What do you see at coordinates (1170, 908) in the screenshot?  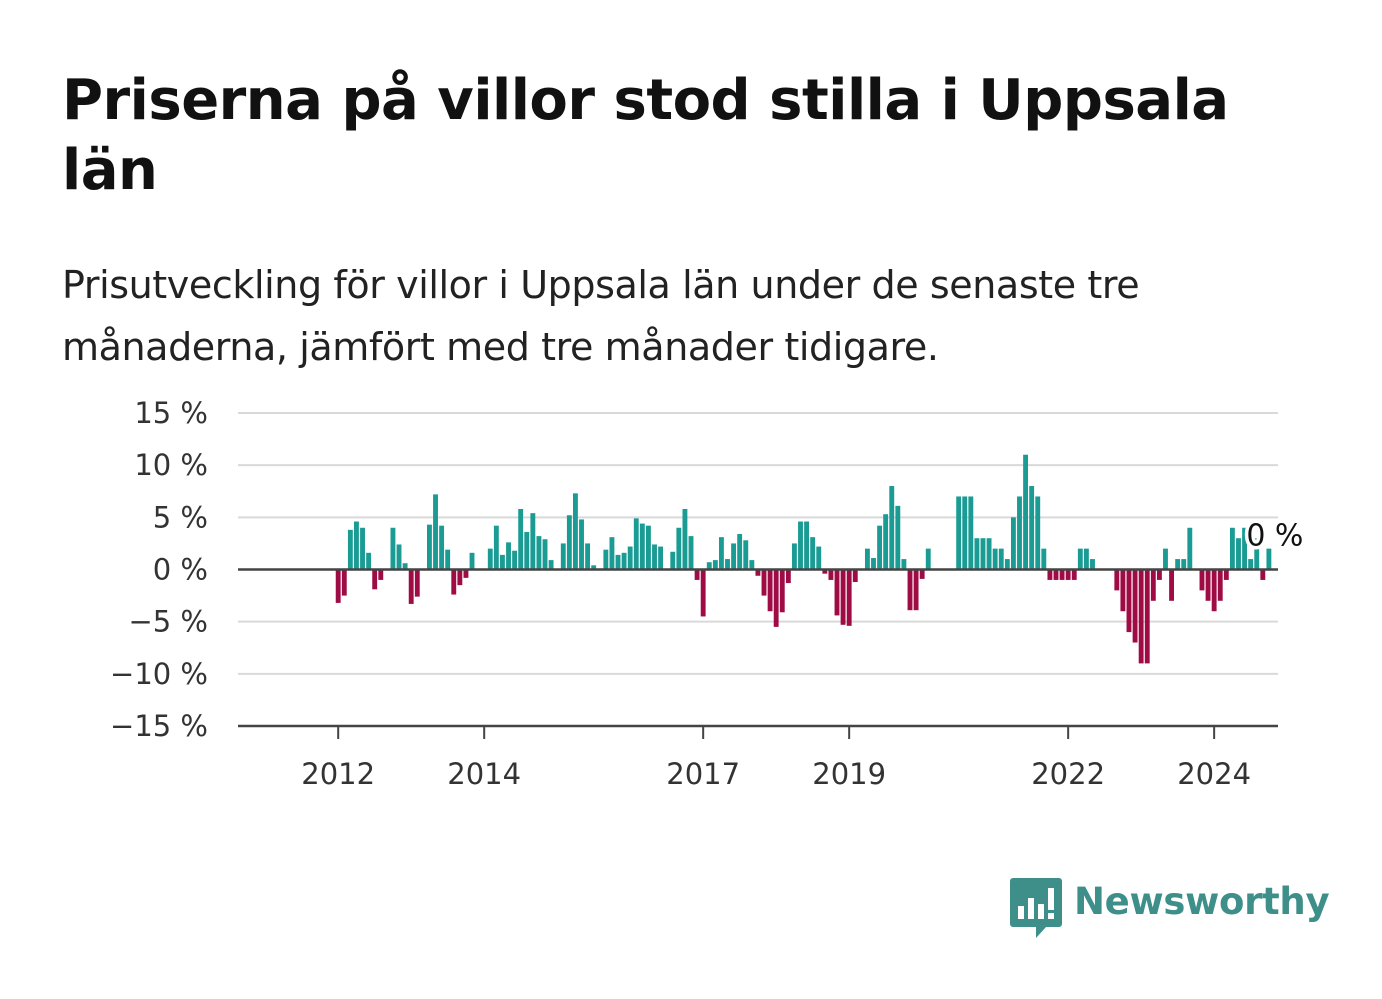 I see `brand-logo: Newsworthy` at bounding box center [1170, 908].